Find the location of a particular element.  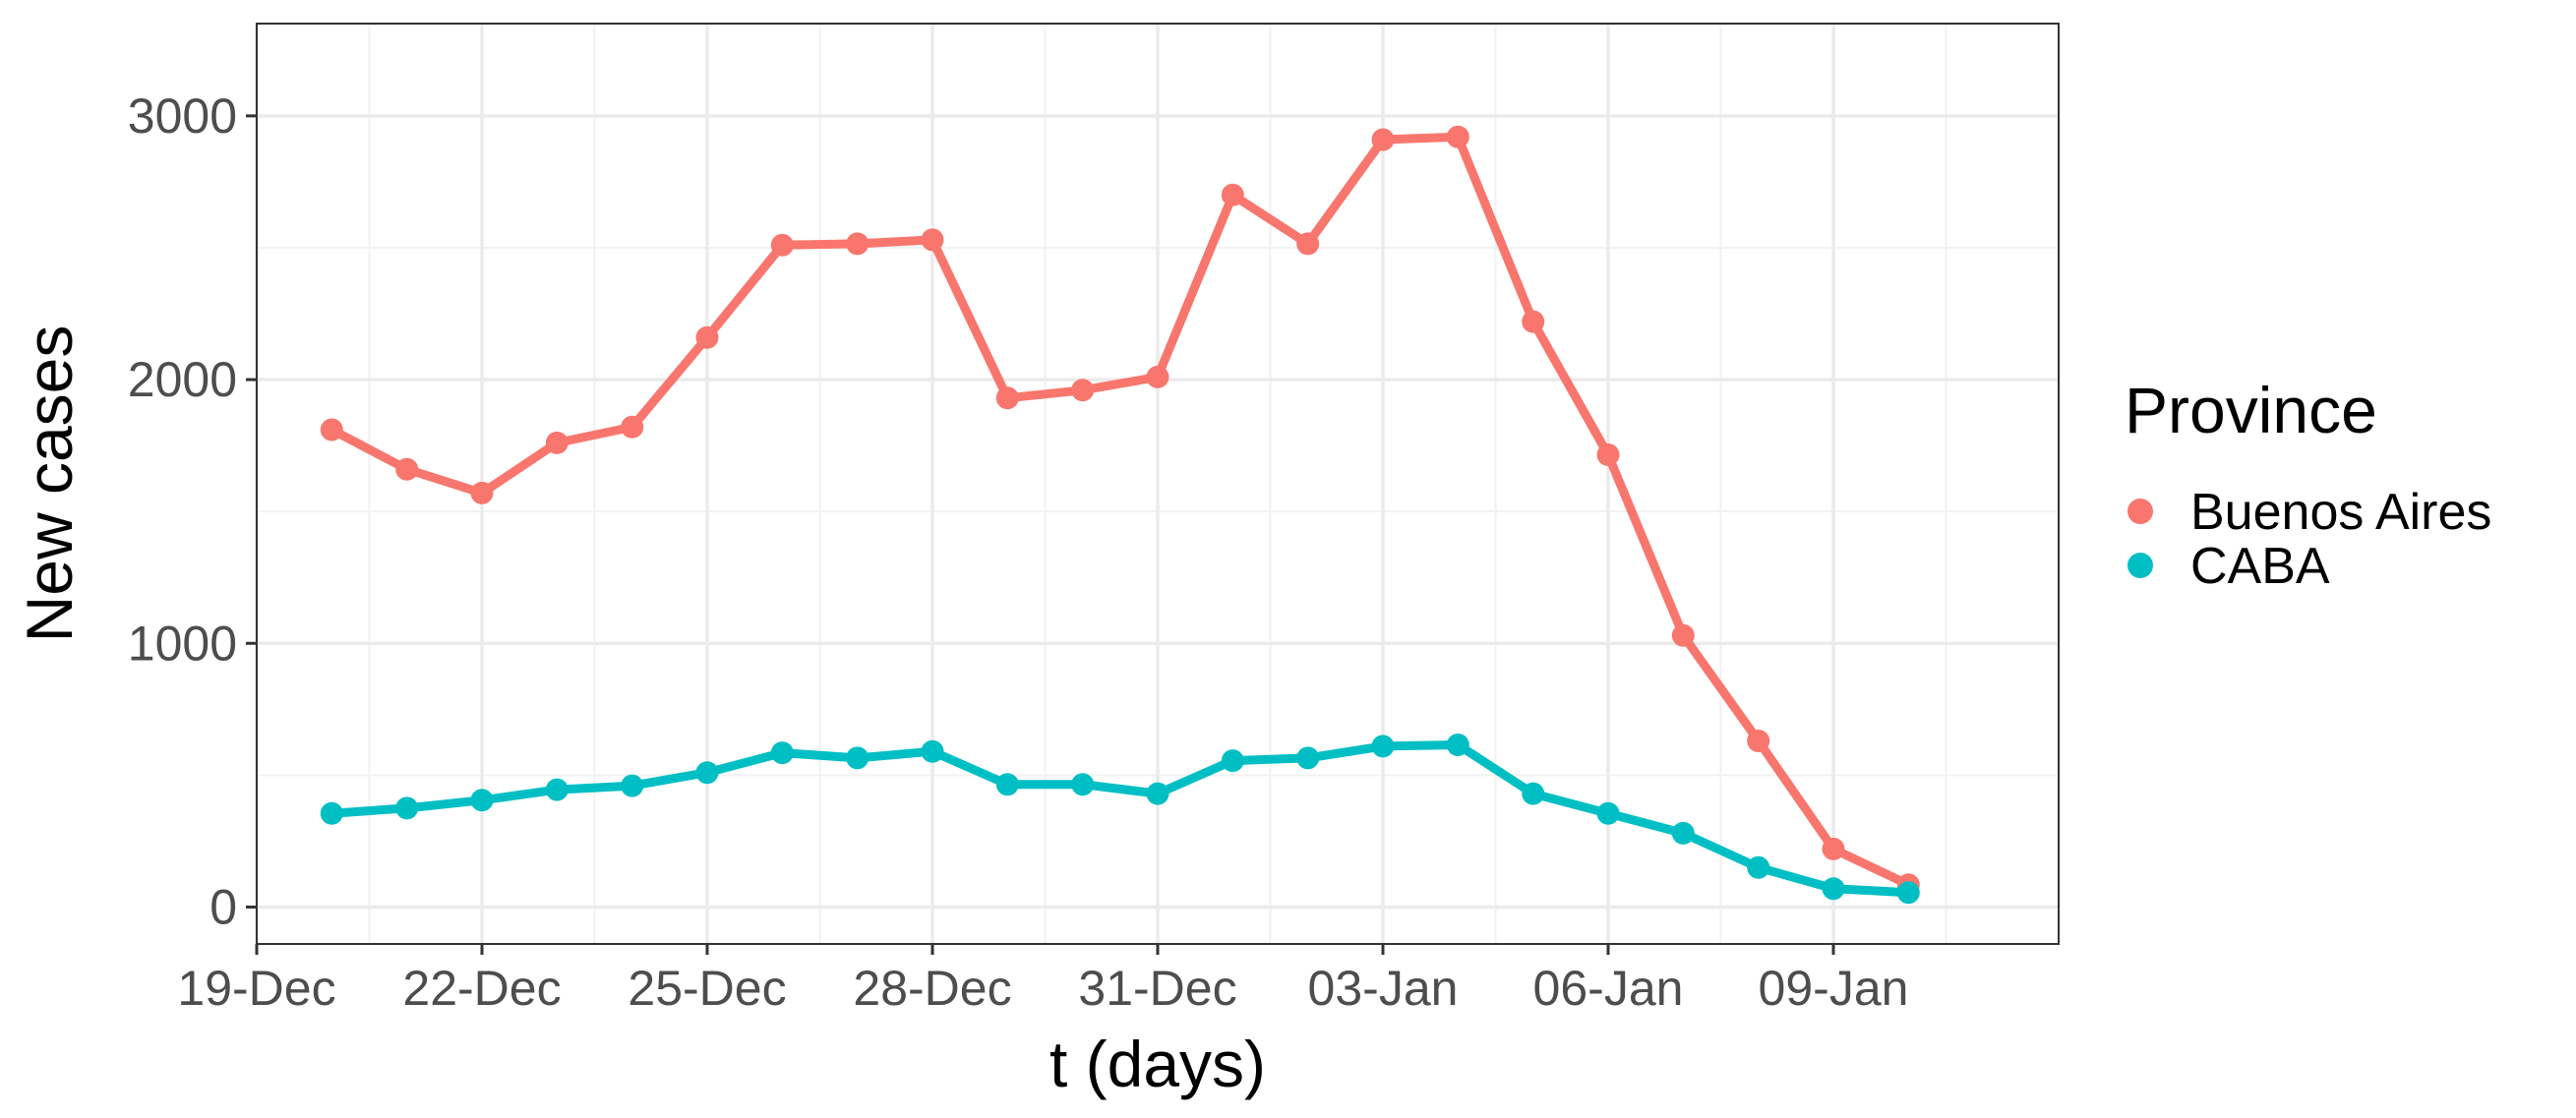

x-tick-label: 19-Dec is located at coordinates (256, 988).